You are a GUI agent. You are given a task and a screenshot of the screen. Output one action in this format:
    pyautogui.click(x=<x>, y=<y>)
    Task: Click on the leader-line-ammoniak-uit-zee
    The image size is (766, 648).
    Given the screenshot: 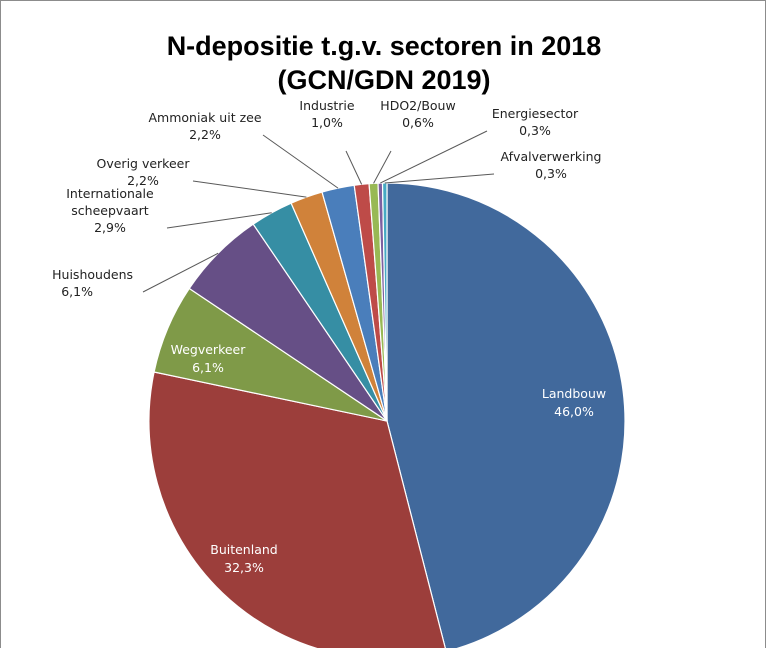 What is the action you would take?
    pyautogui.click(x=300, y=161)
    